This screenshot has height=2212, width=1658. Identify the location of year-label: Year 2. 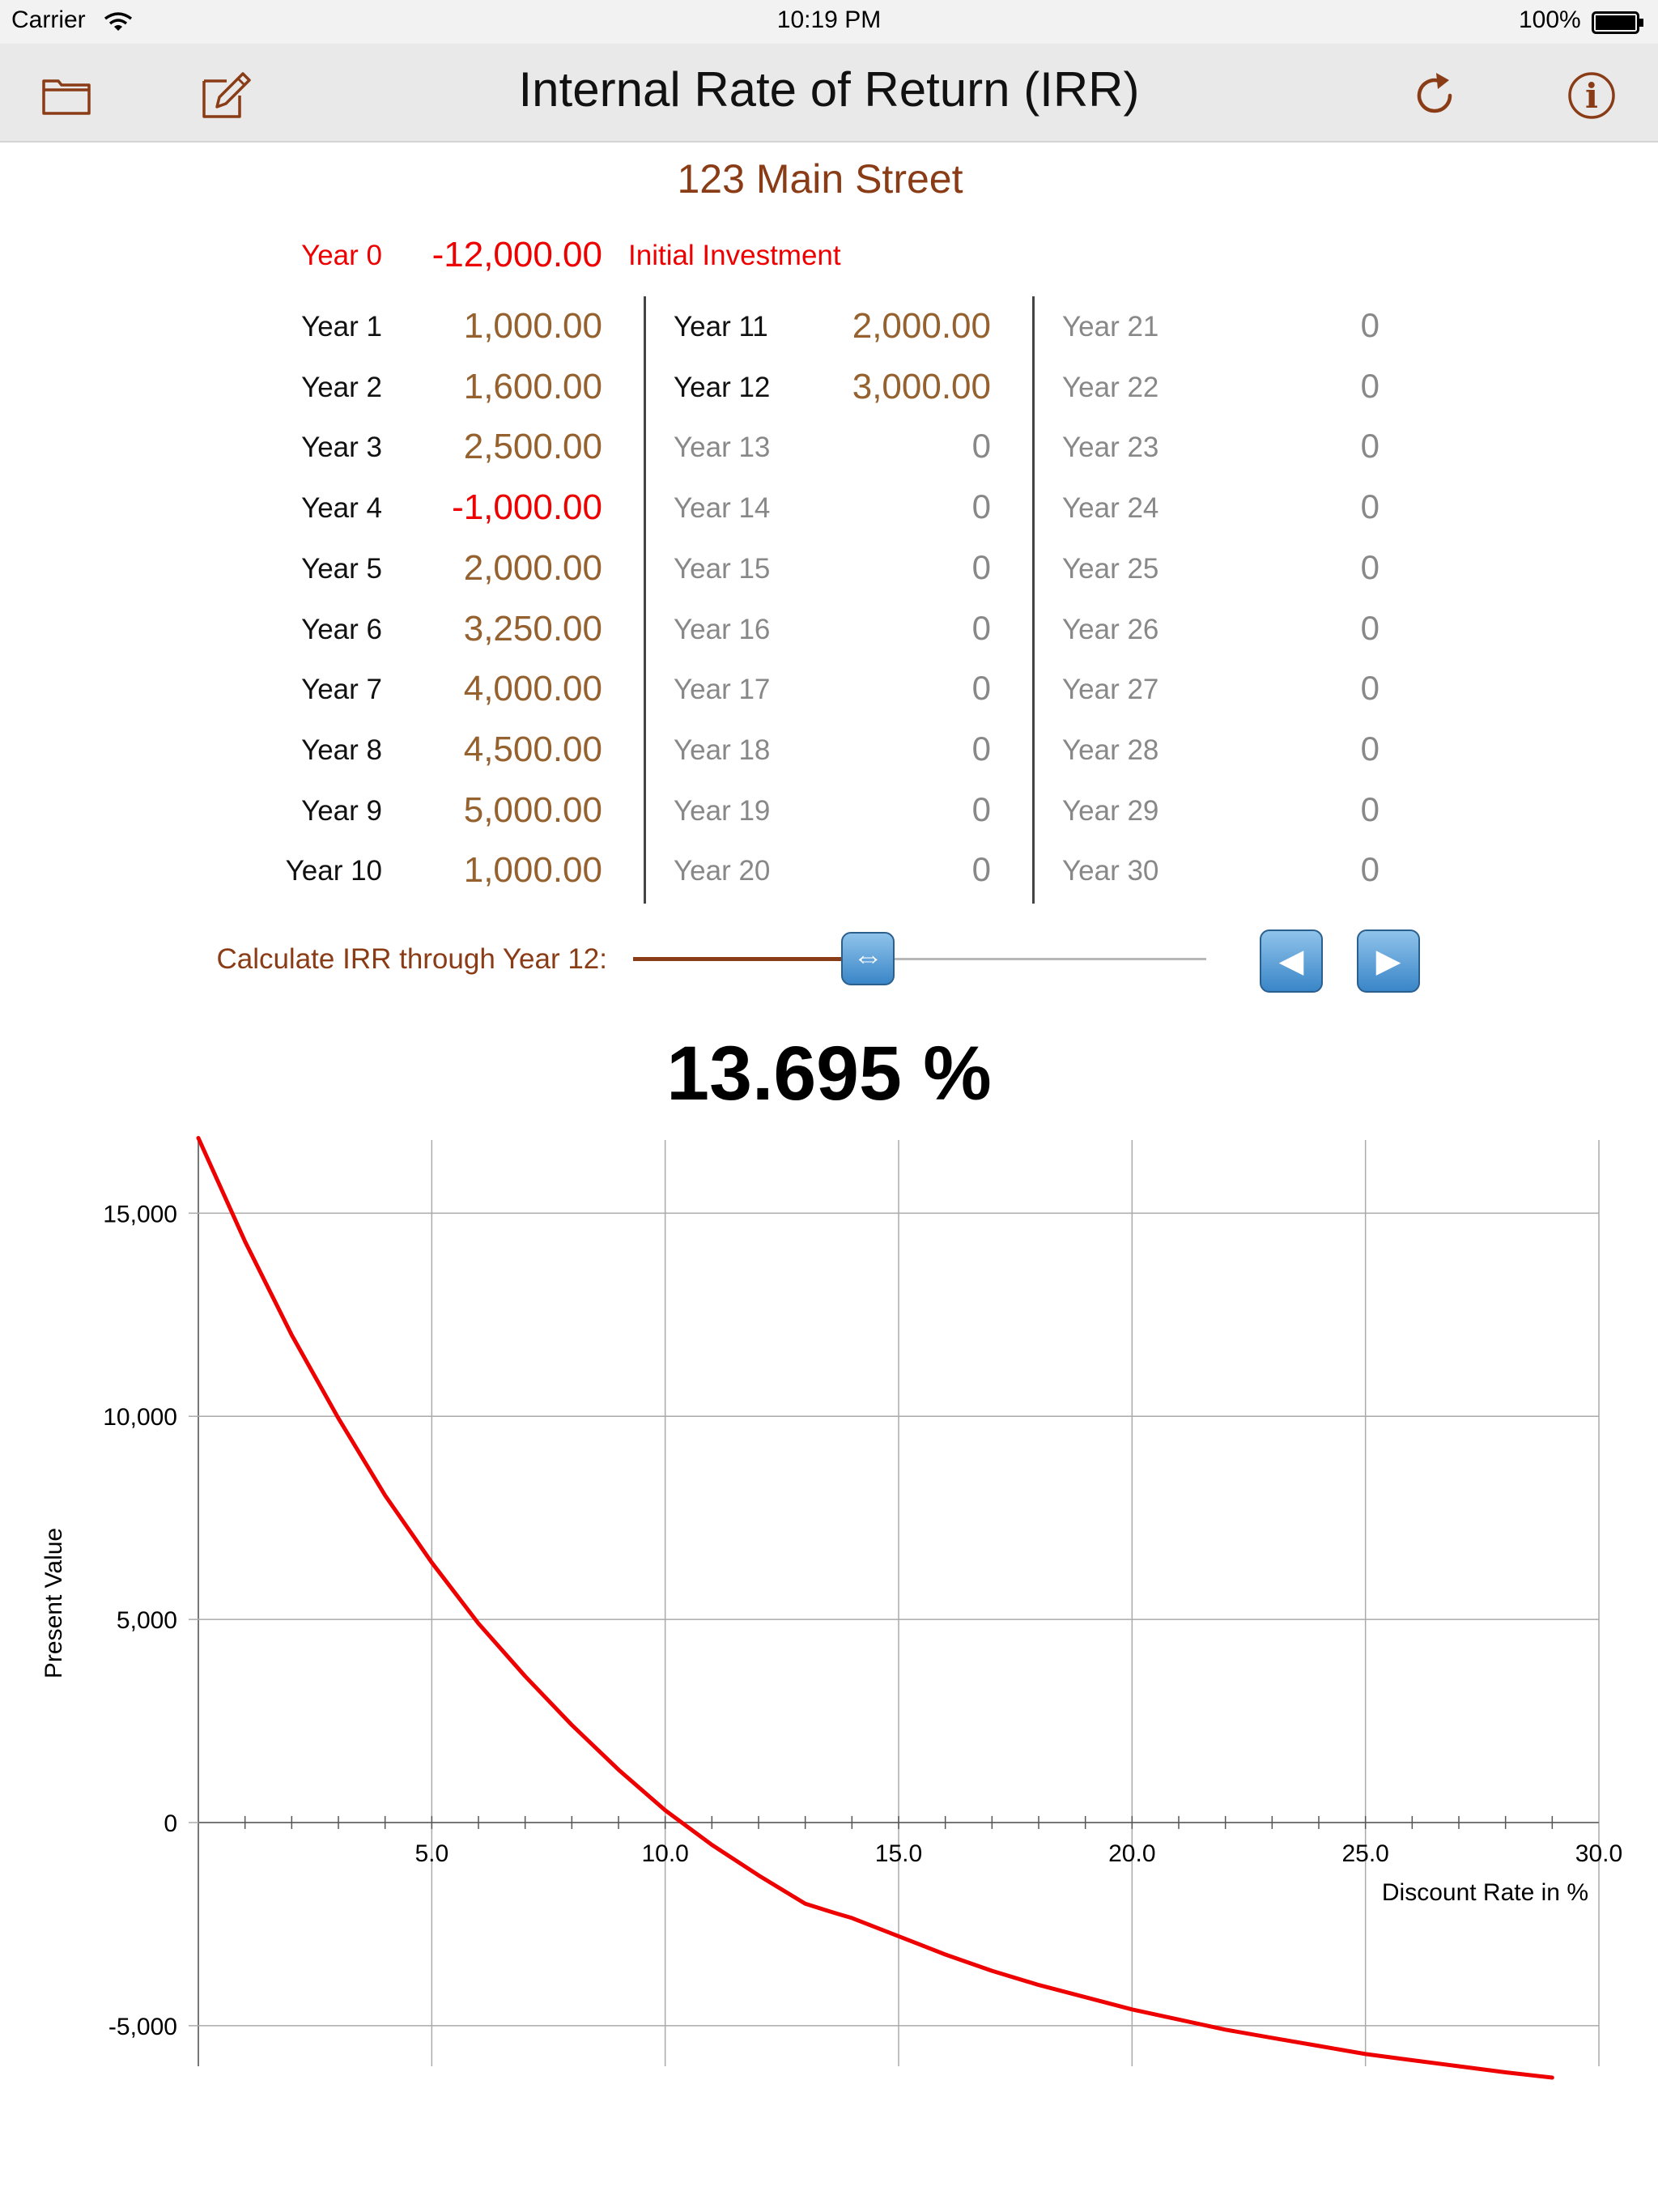
(341, 387).